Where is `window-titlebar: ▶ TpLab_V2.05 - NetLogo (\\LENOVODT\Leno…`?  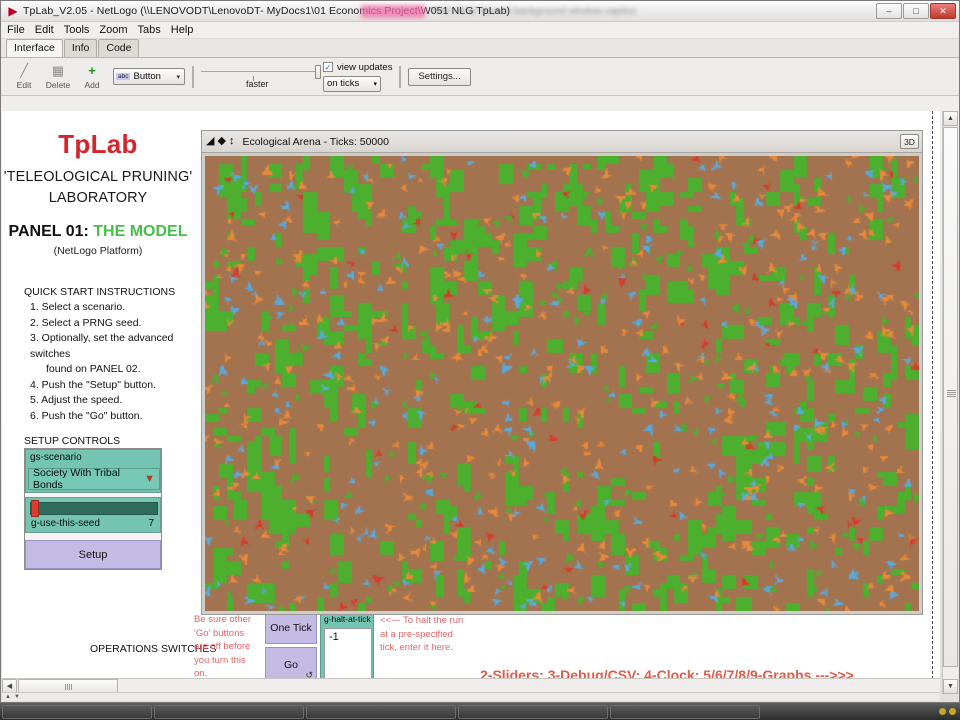
window-titlebar: ▶ TpLab_V2.05 - NetLogo (\\LENOVODT\Leno… is located at coordinates (480, 11).